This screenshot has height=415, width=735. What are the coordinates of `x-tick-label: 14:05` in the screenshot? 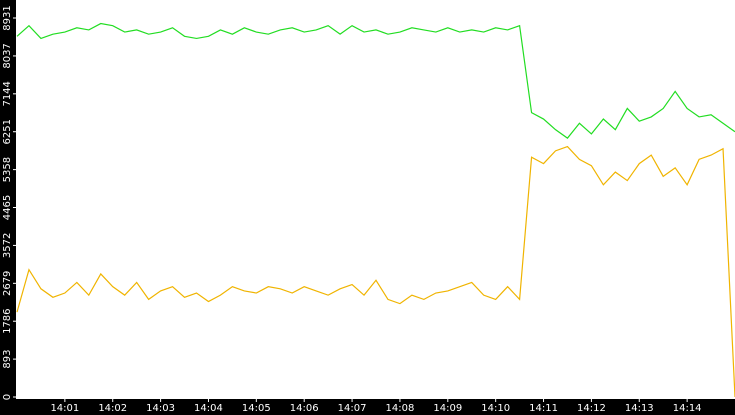 It's located at (256, 408).